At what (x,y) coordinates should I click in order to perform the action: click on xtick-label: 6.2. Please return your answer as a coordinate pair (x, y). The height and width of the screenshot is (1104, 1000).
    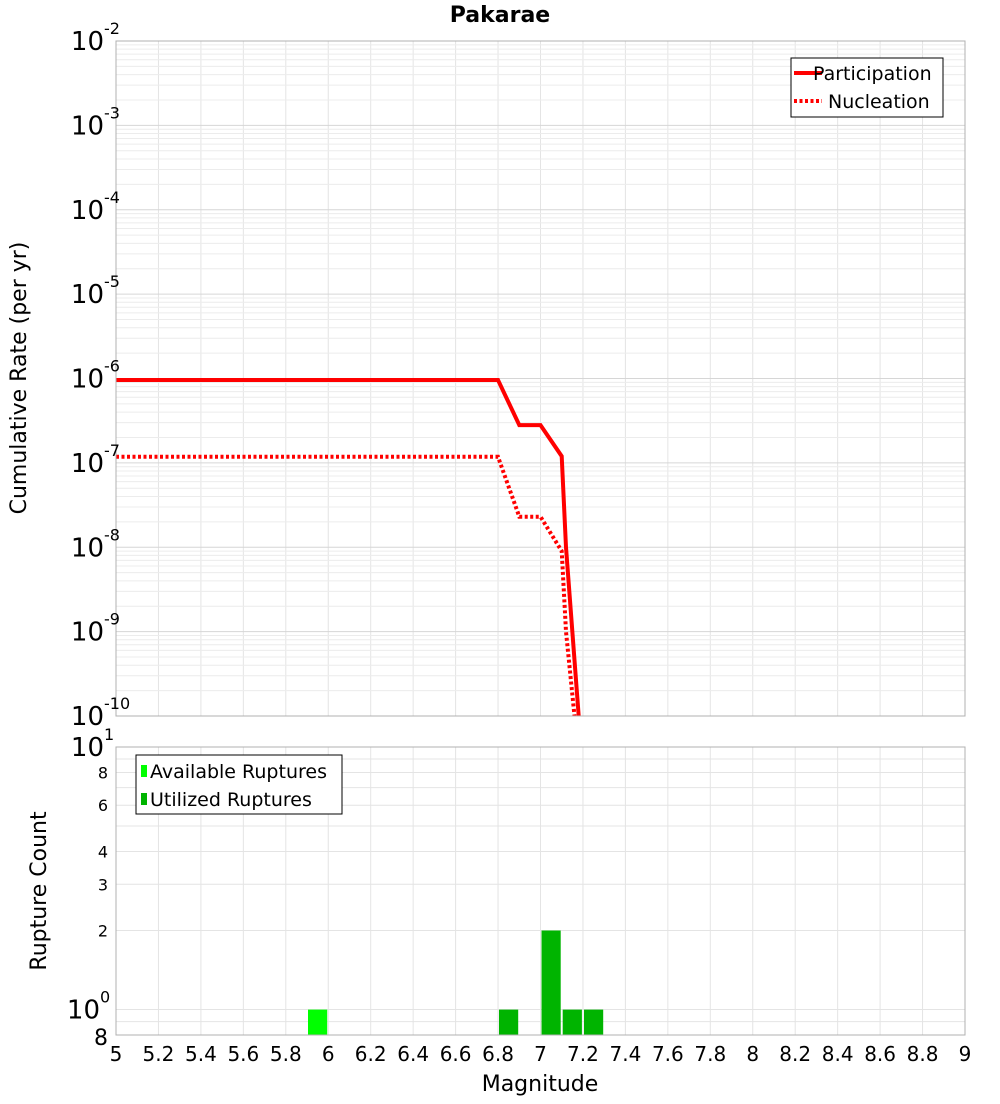
    Looking at the image, I should click on (371, 1054).